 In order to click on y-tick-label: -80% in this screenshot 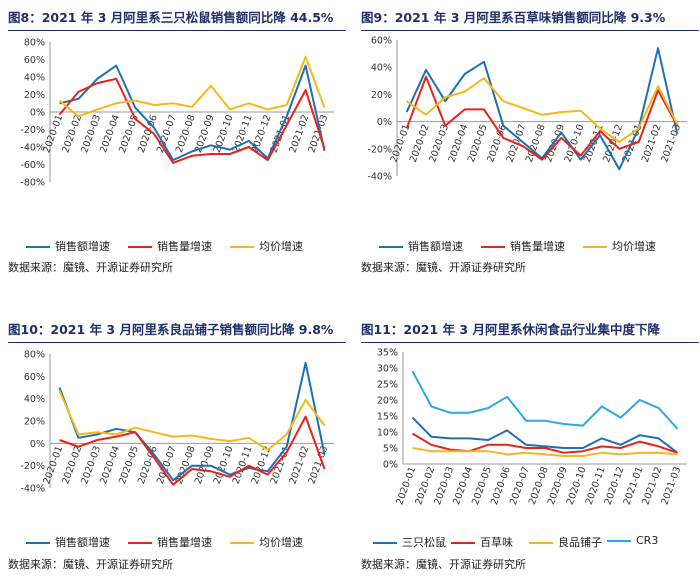, I will do `click(32, 183)`.